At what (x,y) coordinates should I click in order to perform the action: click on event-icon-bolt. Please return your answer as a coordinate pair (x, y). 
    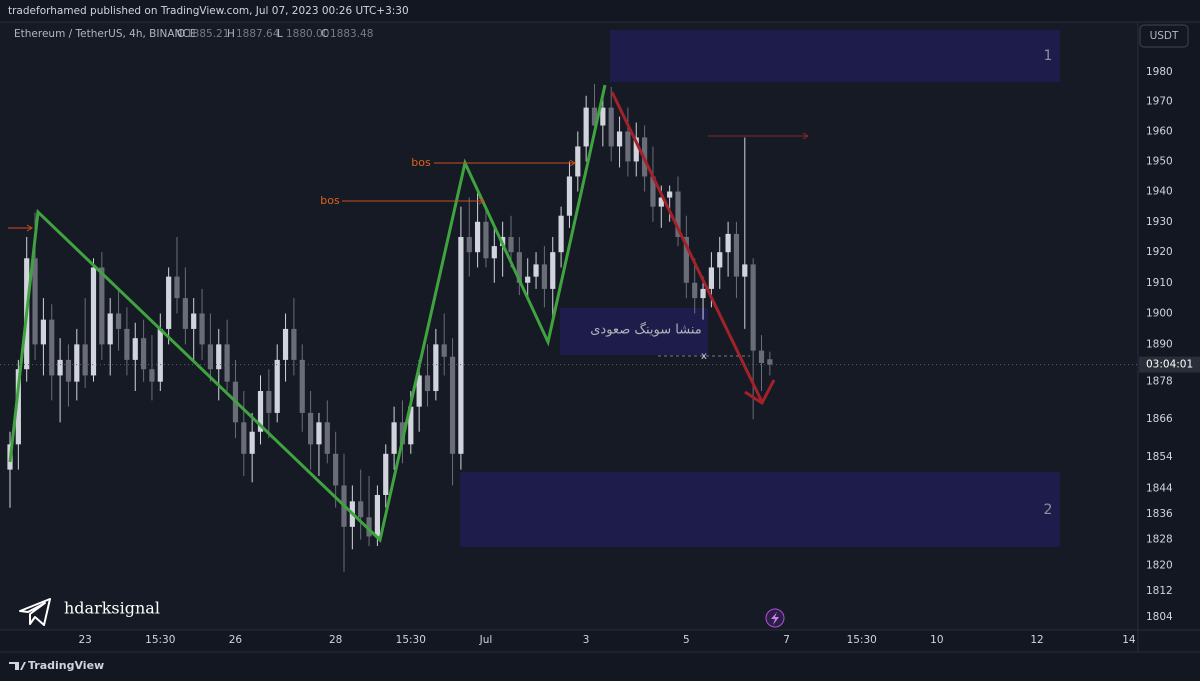
    Looking at the image, I should click on (775, 618).